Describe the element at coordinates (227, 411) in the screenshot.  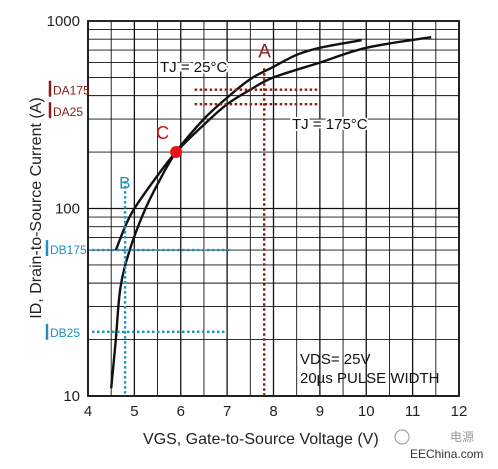
I see `x-tick-label: 7` at that location.